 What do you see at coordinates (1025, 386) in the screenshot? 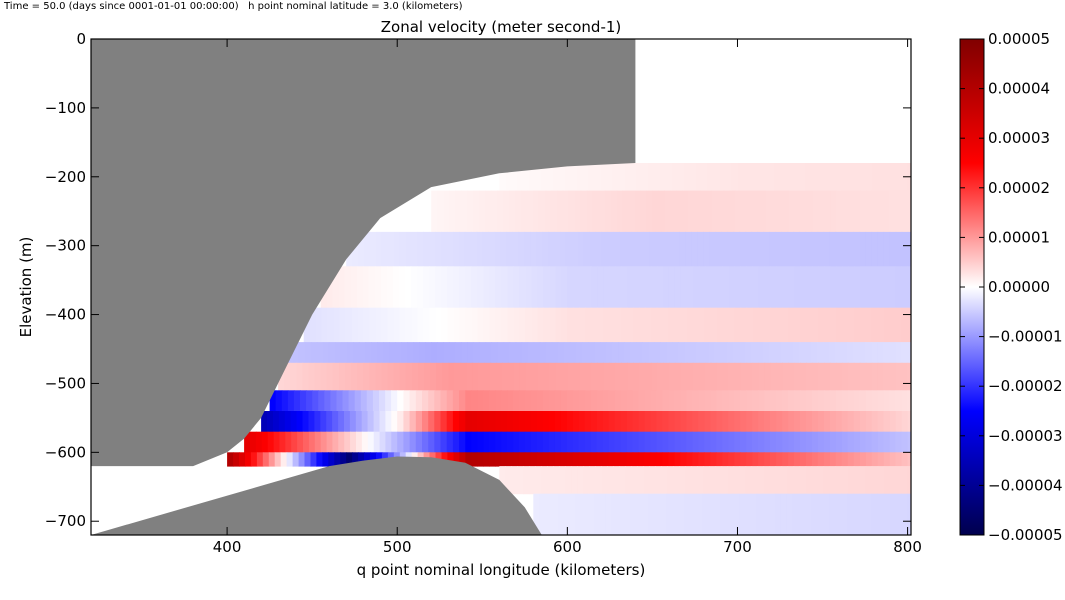
I see `colorbar-tick-label: −0.00002` at bounding box center [1025, 386].